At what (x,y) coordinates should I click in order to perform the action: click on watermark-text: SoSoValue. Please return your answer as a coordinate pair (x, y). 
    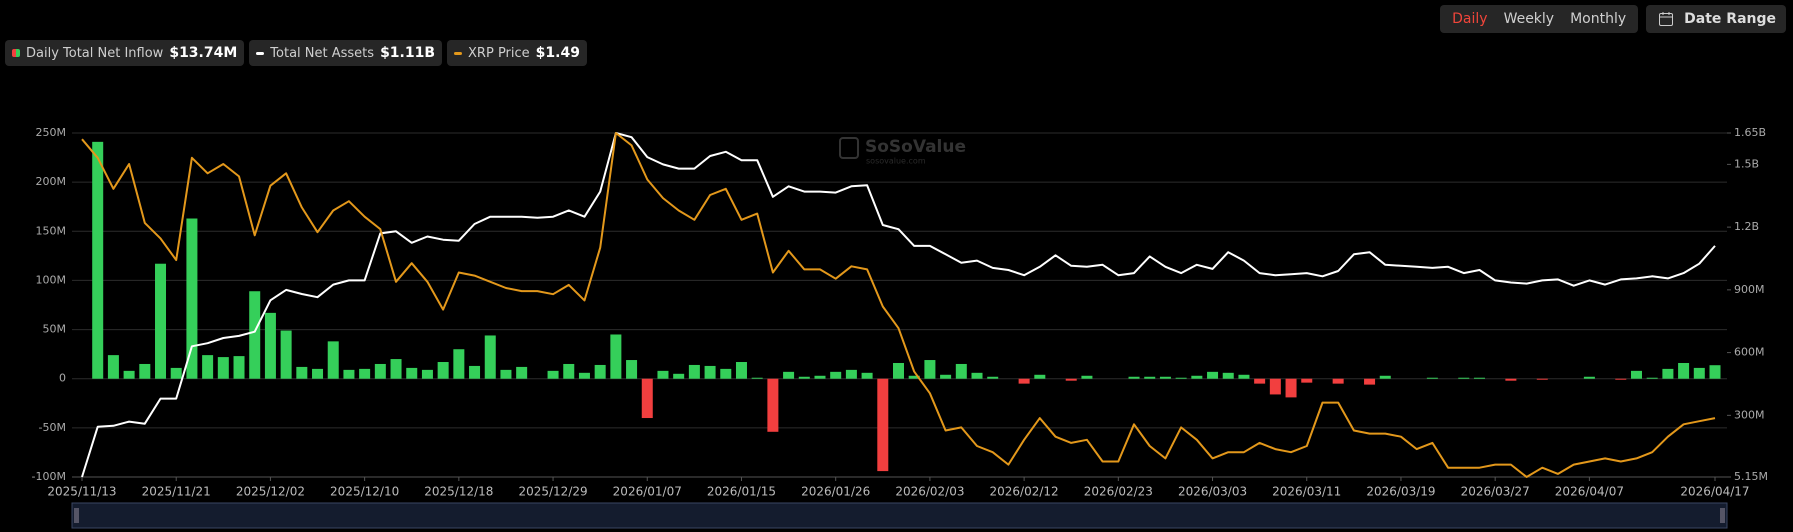
    Looking at the image, I should click on (915, 147).